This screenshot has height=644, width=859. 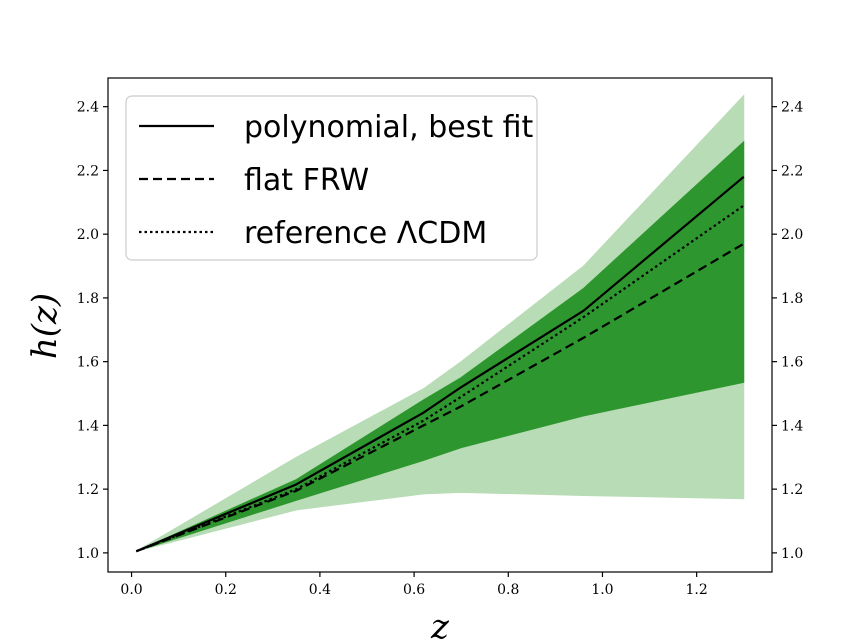 What do you see at coordinates (45, 326) in the screenshot?
I see `y-axis-label: h(z)` at bounding box center [45, 326].